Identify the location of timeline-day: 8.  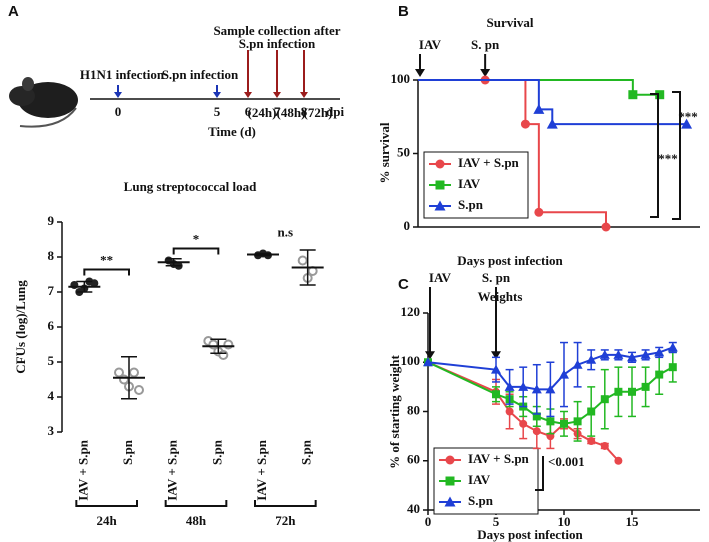
(304, 111).